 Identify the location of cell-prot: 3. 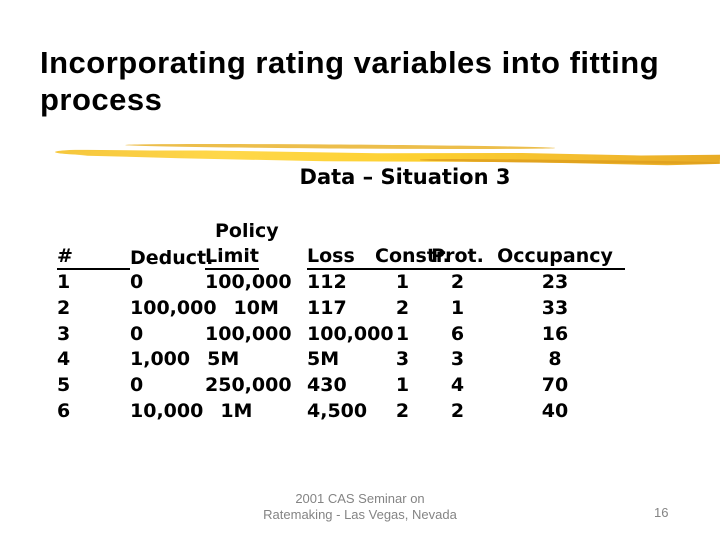
(457, 359).